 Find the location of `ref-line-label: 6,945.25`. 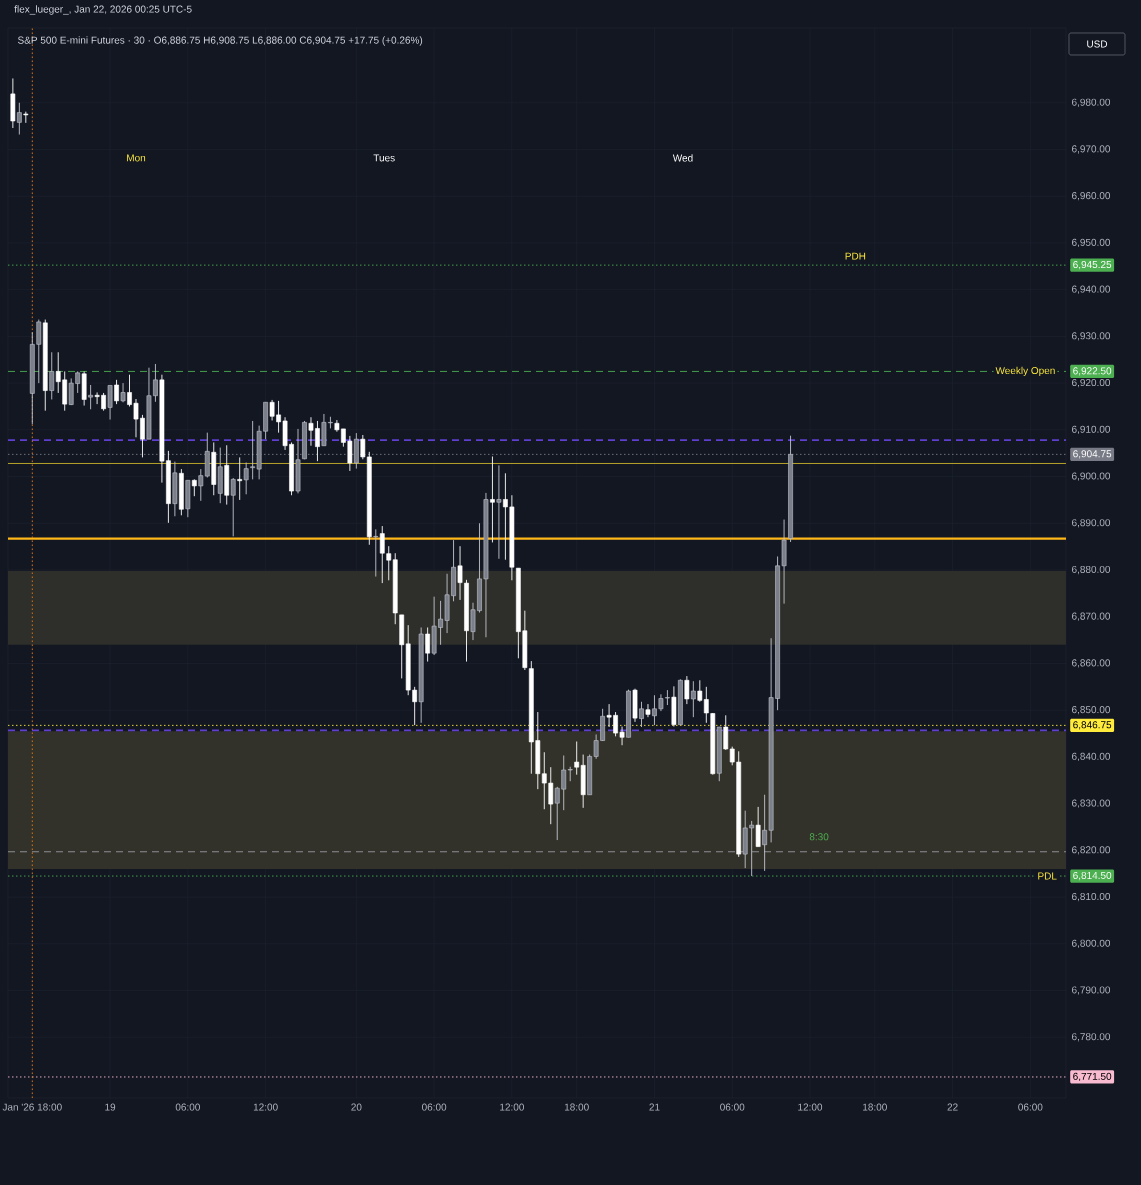

ref-line-label: 6,945.25 is located at coordinates (1092, 265).